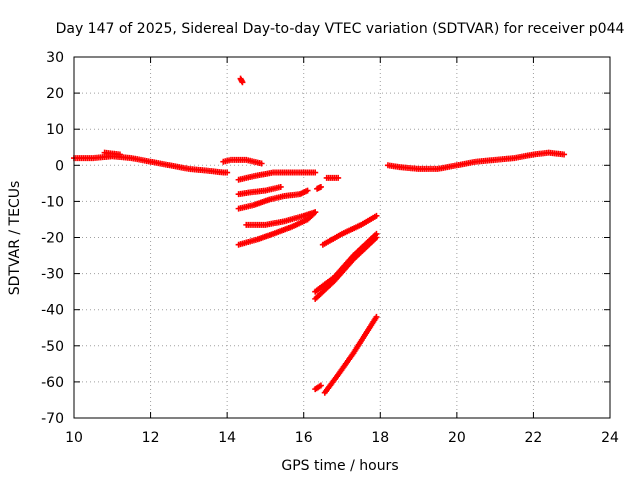  What do you see at coordinates (52, 202) in the screenshot?
I see `y-tick-label: -10` at bounding box center [52, 202].